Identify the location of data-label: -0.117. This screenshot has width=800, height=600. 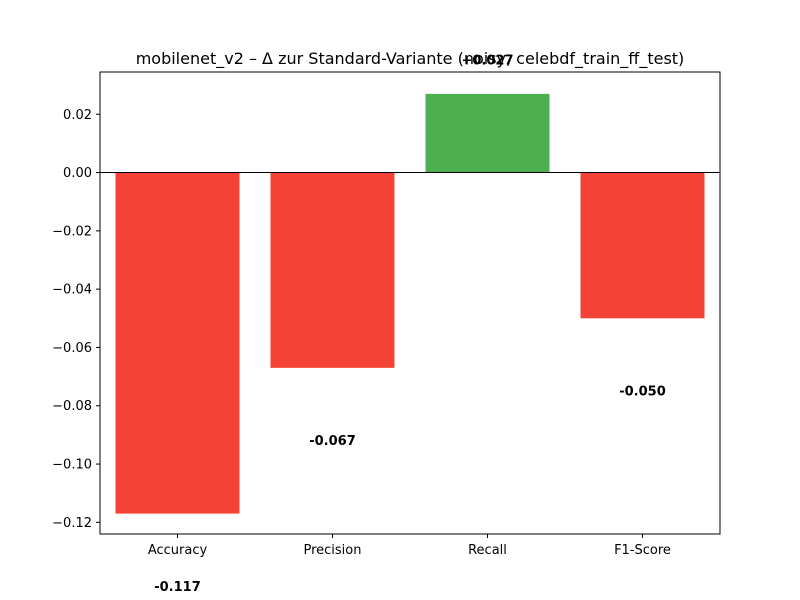
(177, 587).